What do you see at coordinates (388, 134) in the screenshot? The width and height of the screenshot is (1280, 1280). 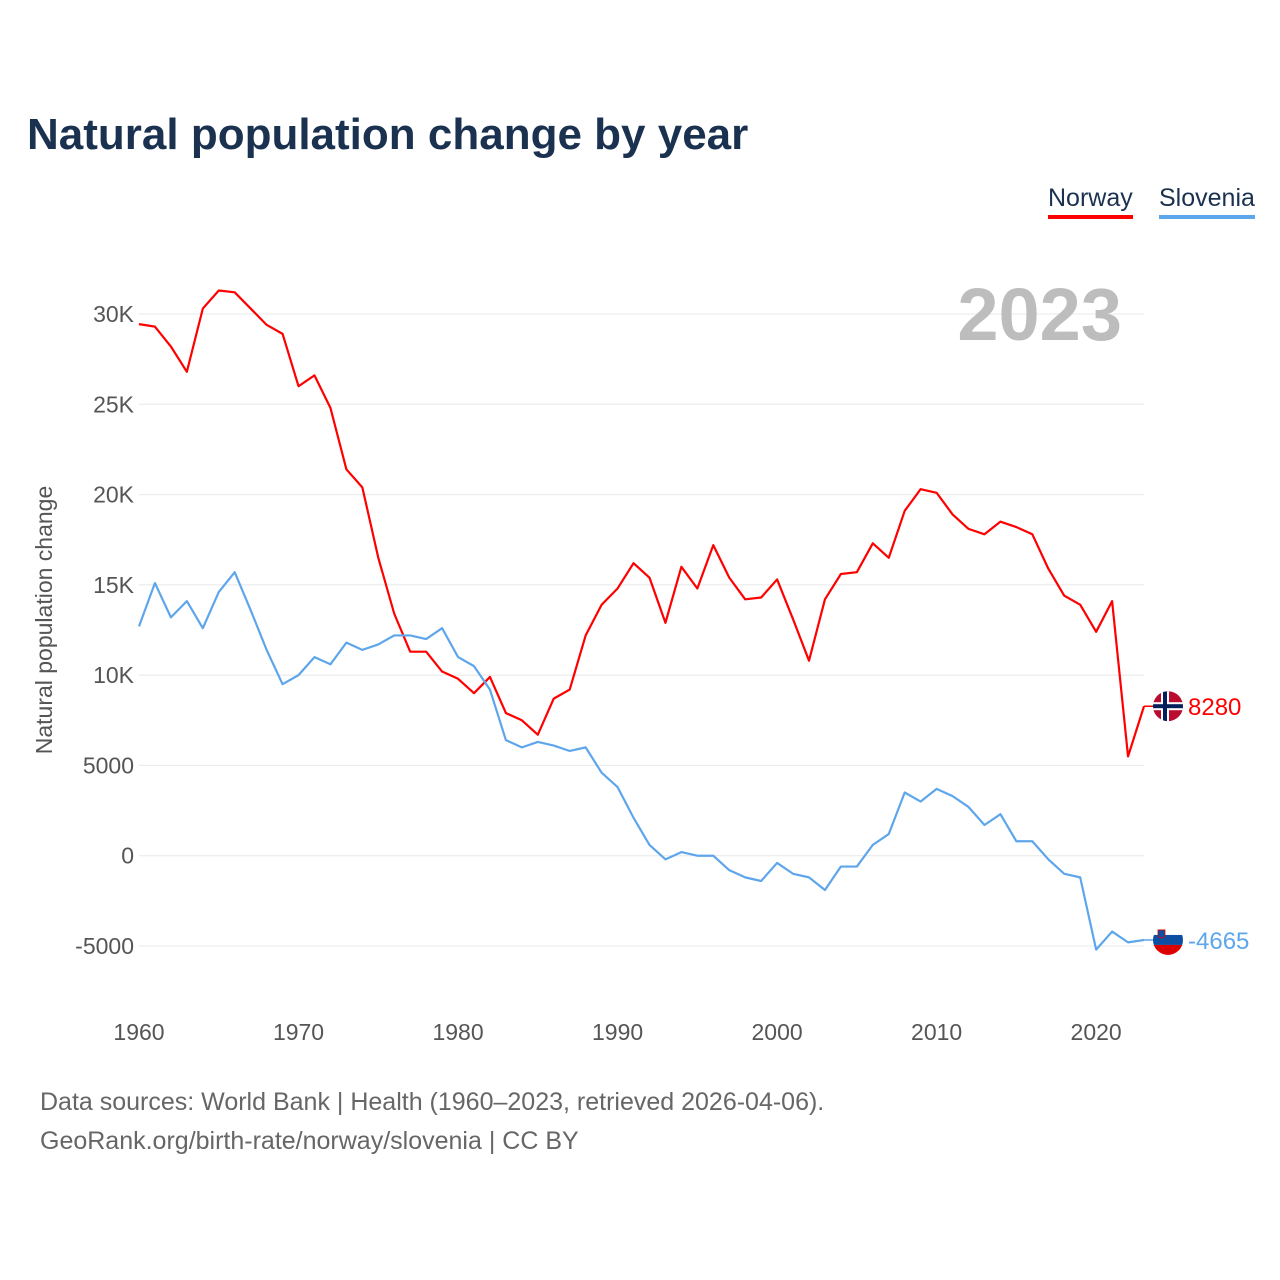 I see `chart-title: Natural population change by year` at bounding box center [388, 134].